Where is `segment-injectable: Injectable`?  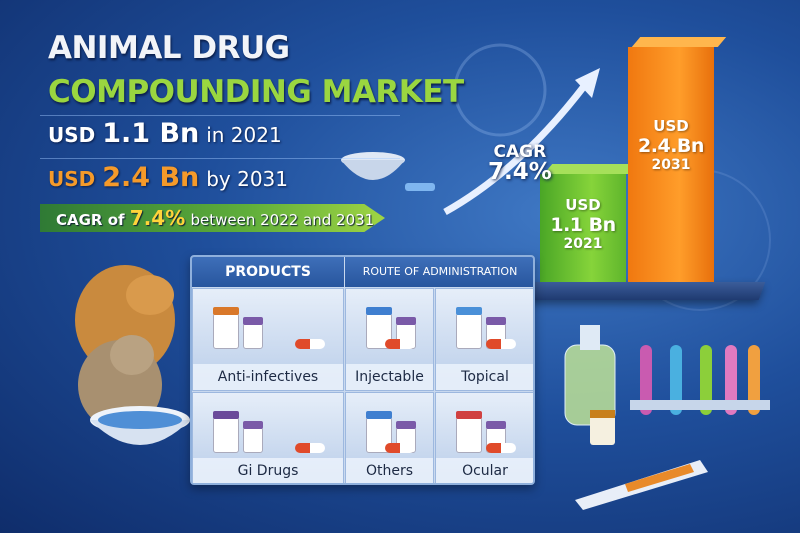
segment-injectable: Injectable is located at coordinates (389, 339).